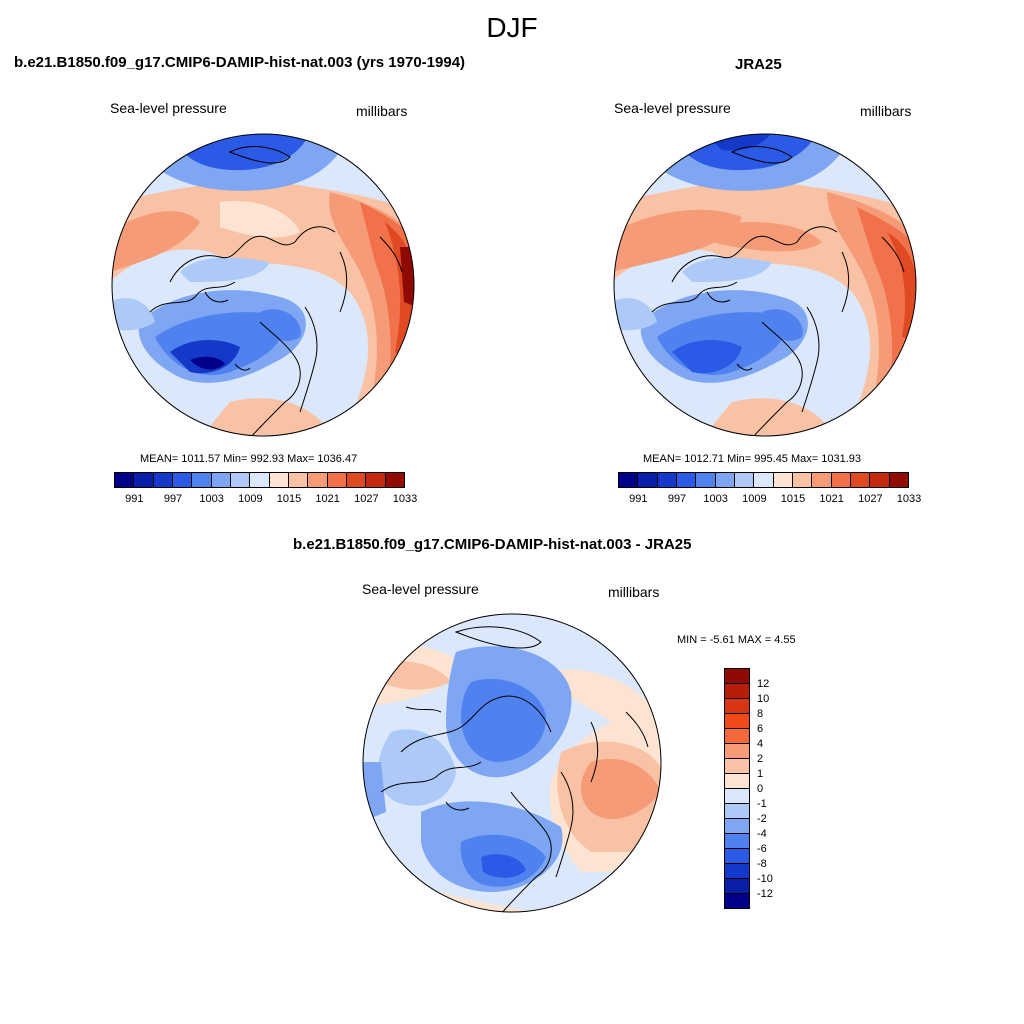  I want to click on figure-title: DJF, so click(512, 27).